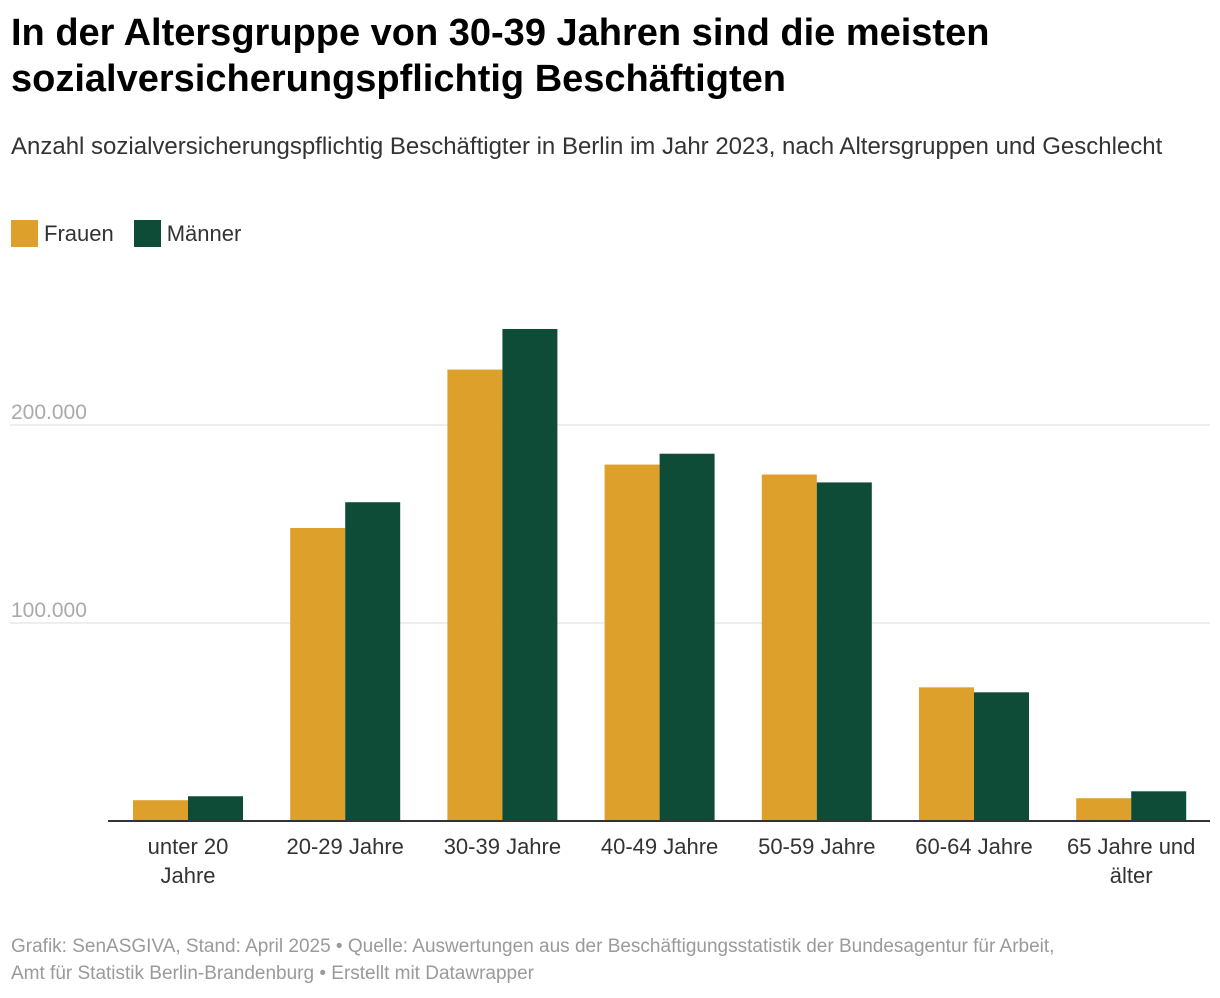 The width and height of the screenshot is (1220, 998). What do you see at coordinates (188, 846) in the screenshot?
I see `x-tick-label-line: unter 20` at bounding box center [188, 846].